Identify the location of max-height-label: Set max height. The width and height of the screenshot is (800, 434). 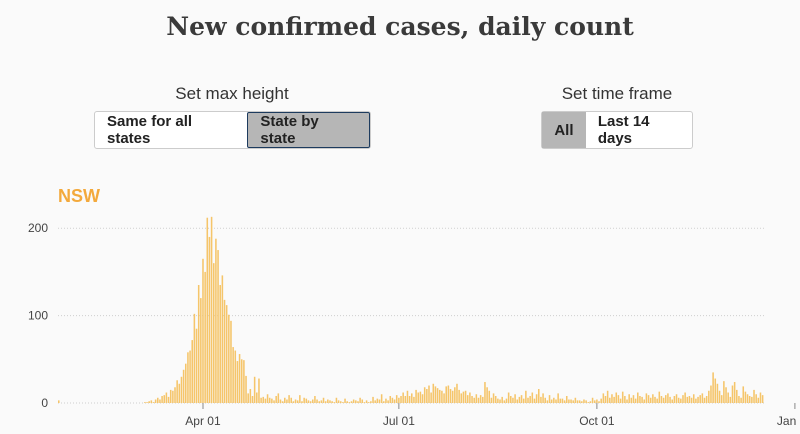
(232, 93).